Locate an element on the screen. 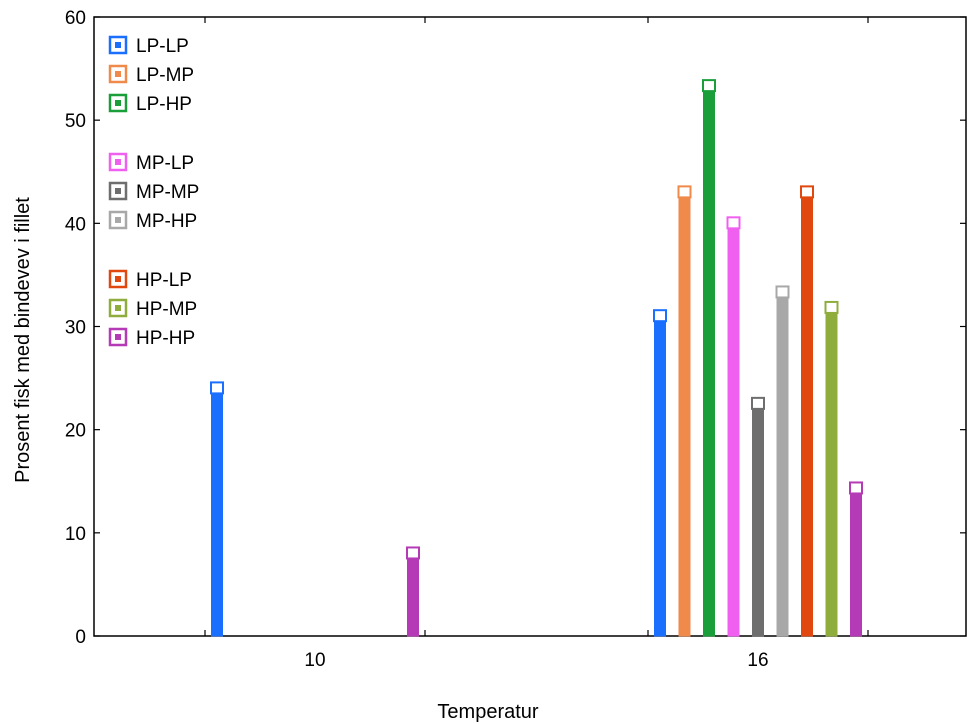 The height and width of the screenshot is (724, 972). legend-item-mp-lp: MP-LP is located at coordinates (151, 163).